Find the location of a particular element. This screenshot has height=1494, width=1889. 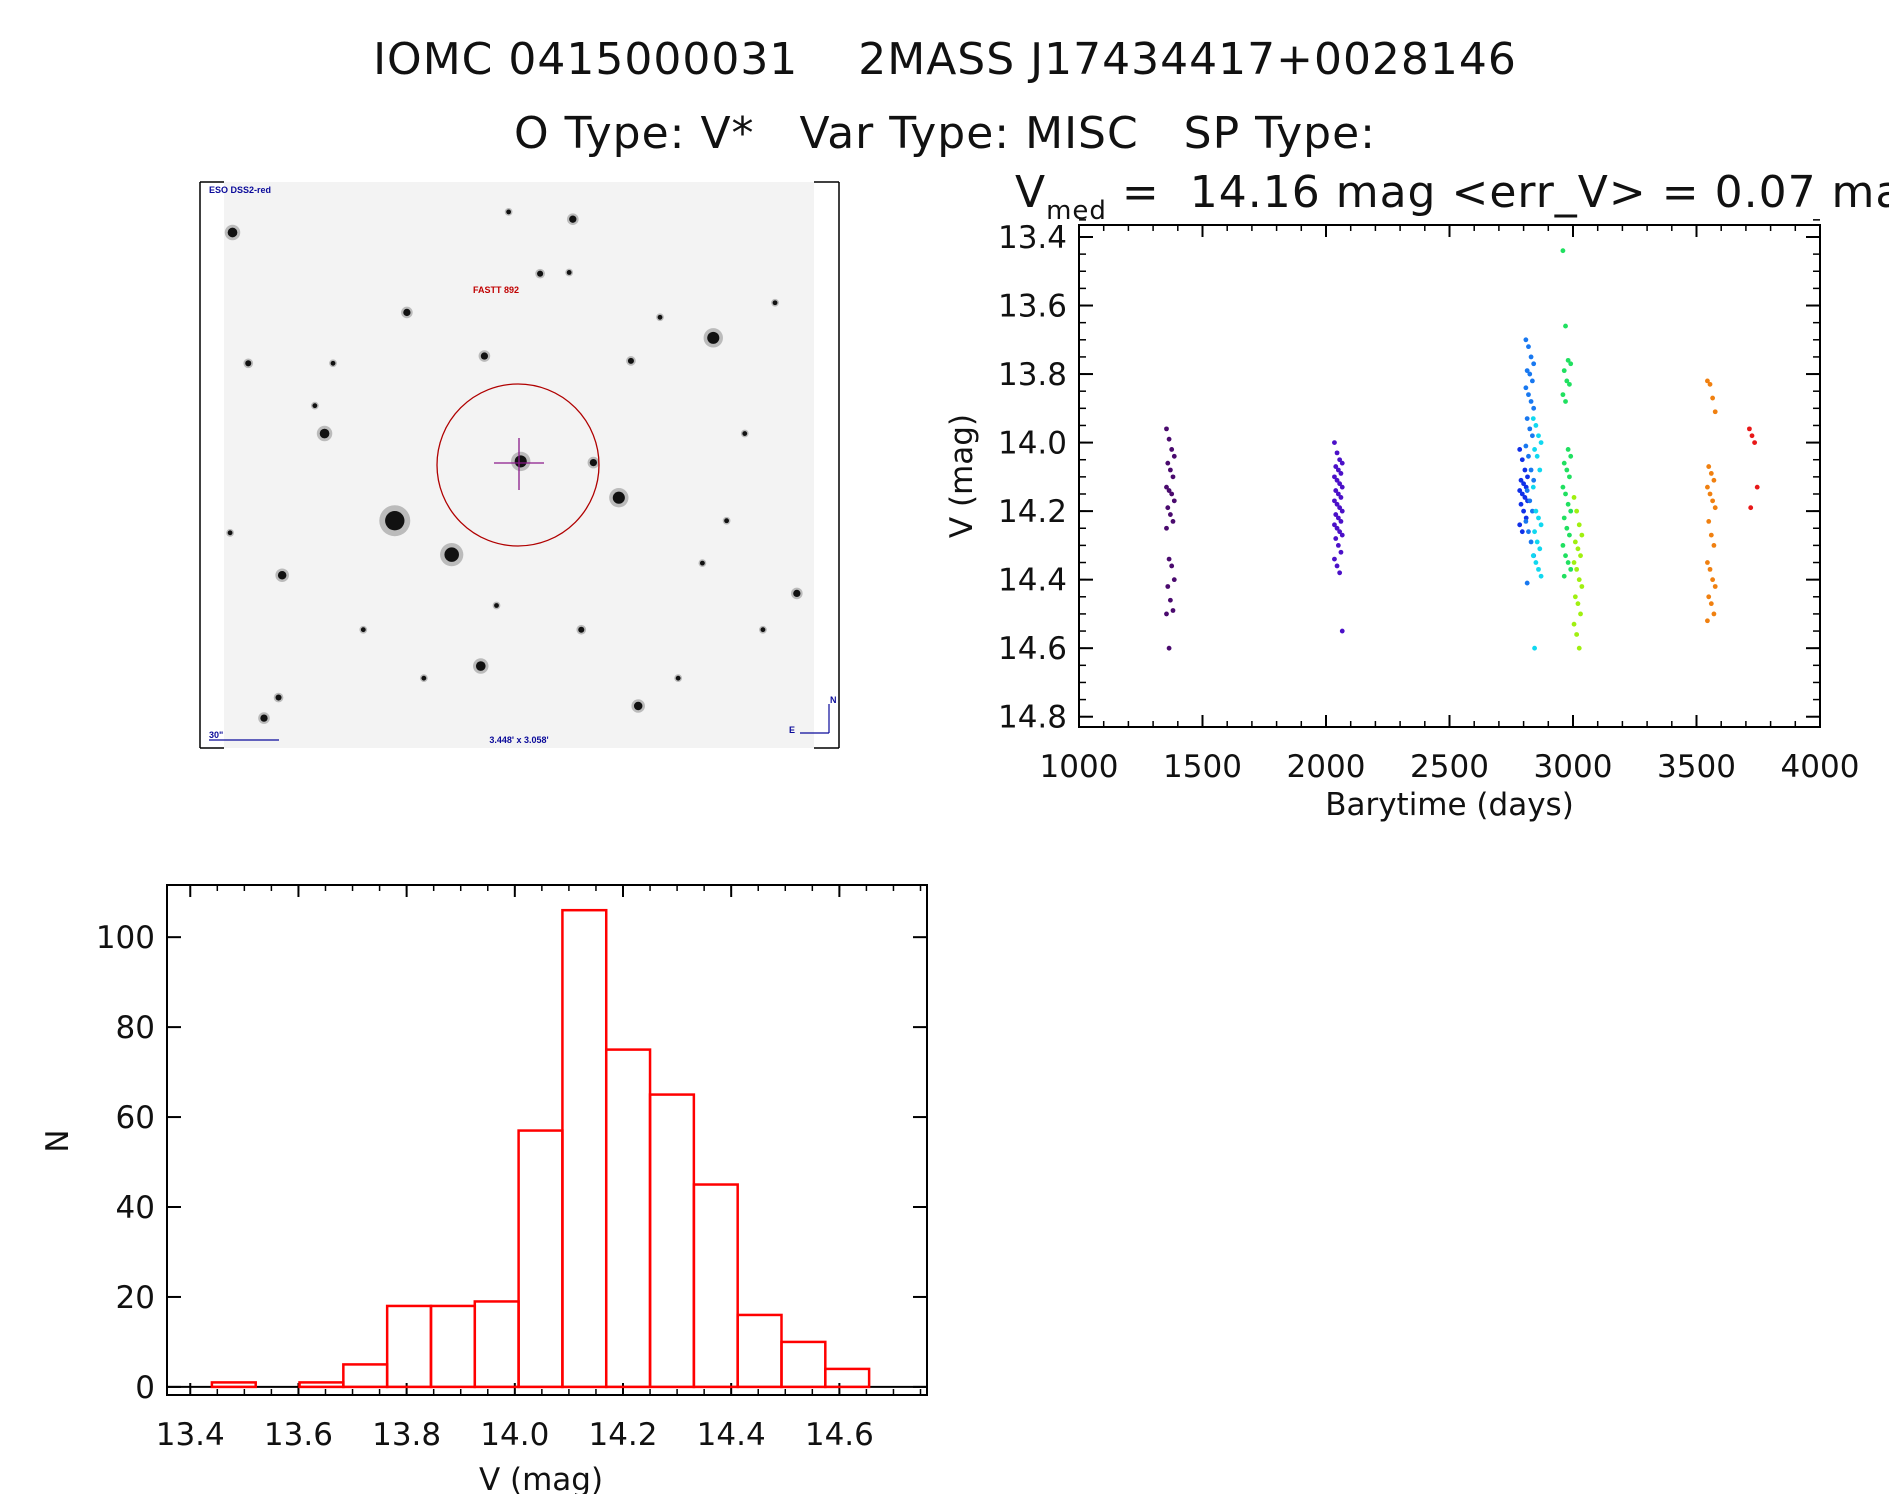

scale-label: 30" is located at coordinates (216, 735).